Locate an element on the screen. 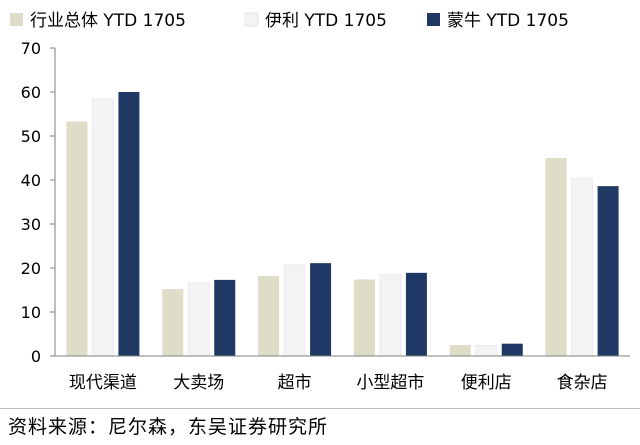  legend: 行业总体 YTD 1705 伊利 YTD 1705 蒙牛 YTD 1705 is located at coordinates (289, 21).